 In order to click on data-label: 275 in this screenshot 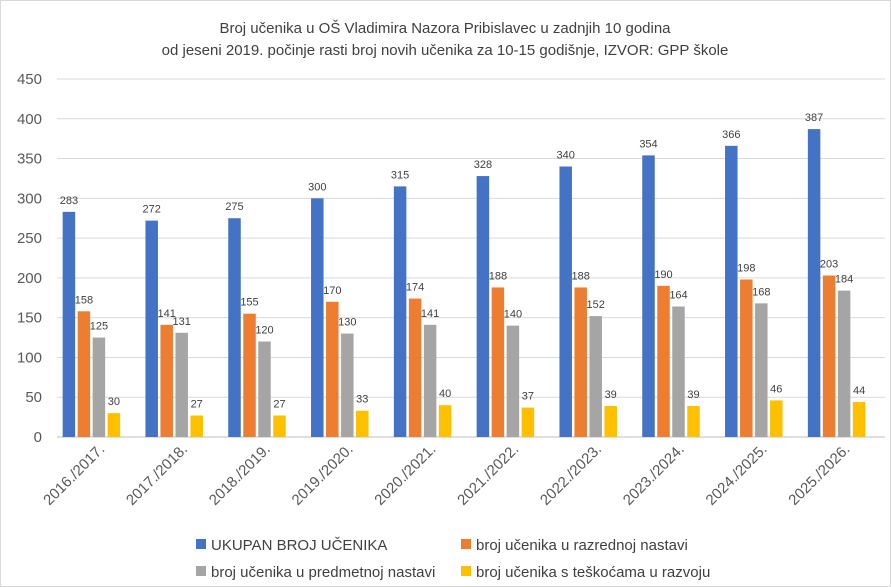, I will do `click(234, 207)`.